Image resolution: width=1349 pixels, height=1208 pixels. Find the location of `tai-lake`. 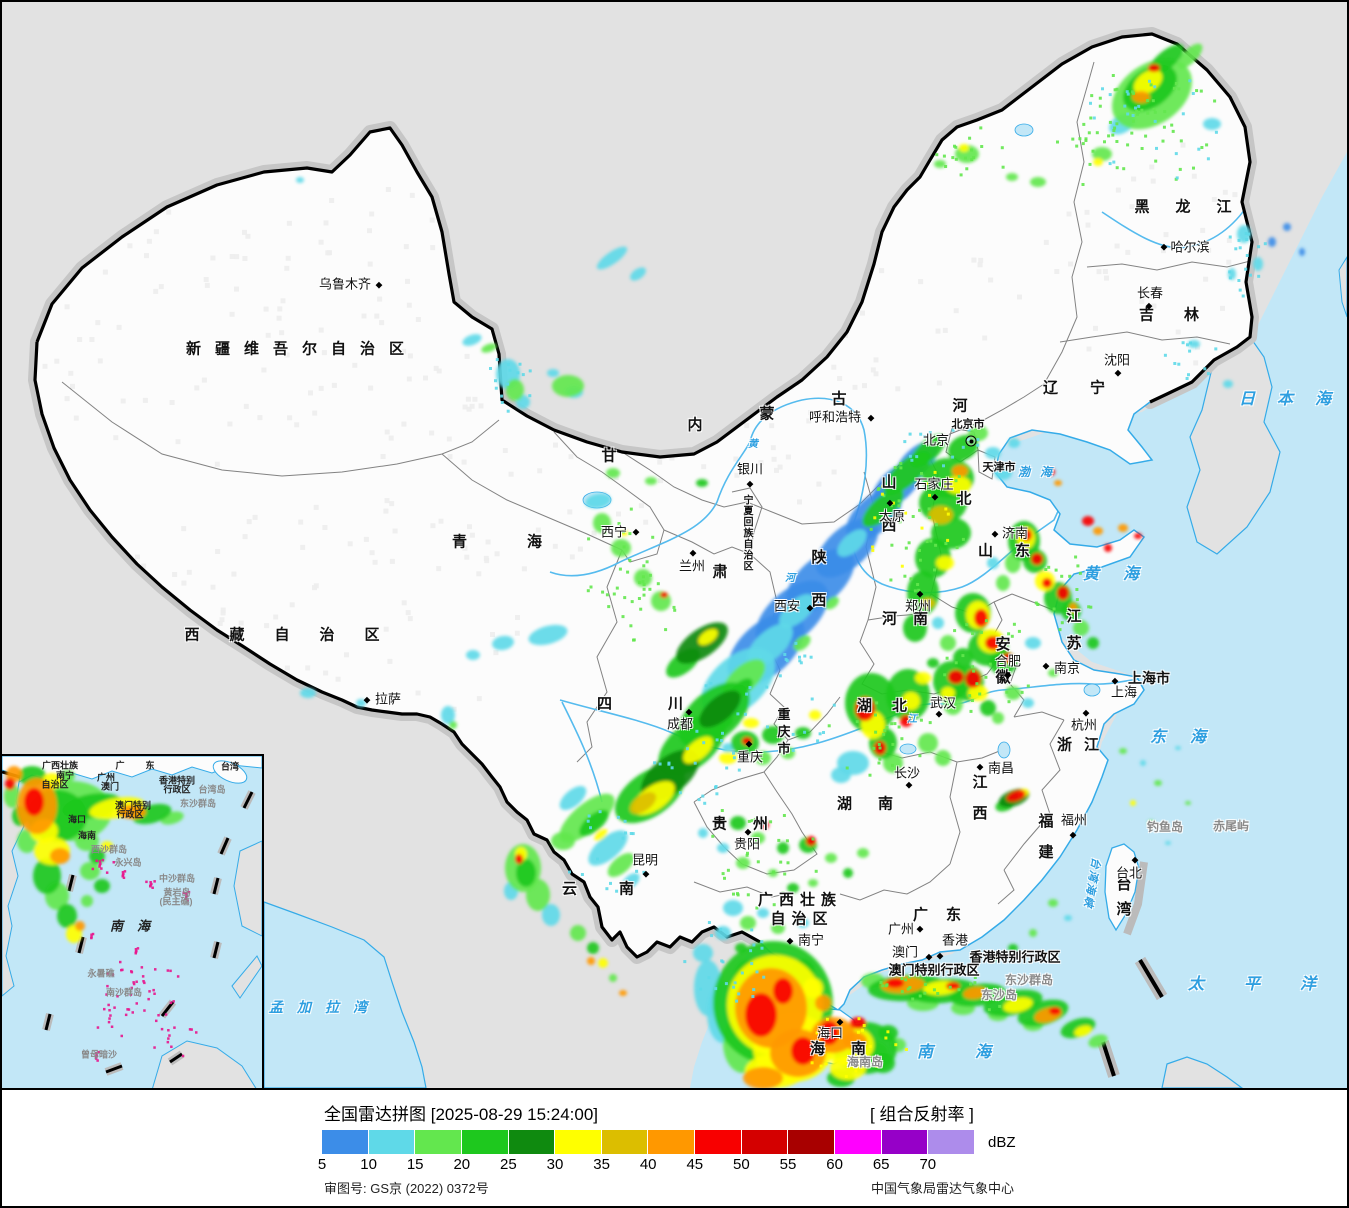

tai-lake is located at coordinates (1092, 690).